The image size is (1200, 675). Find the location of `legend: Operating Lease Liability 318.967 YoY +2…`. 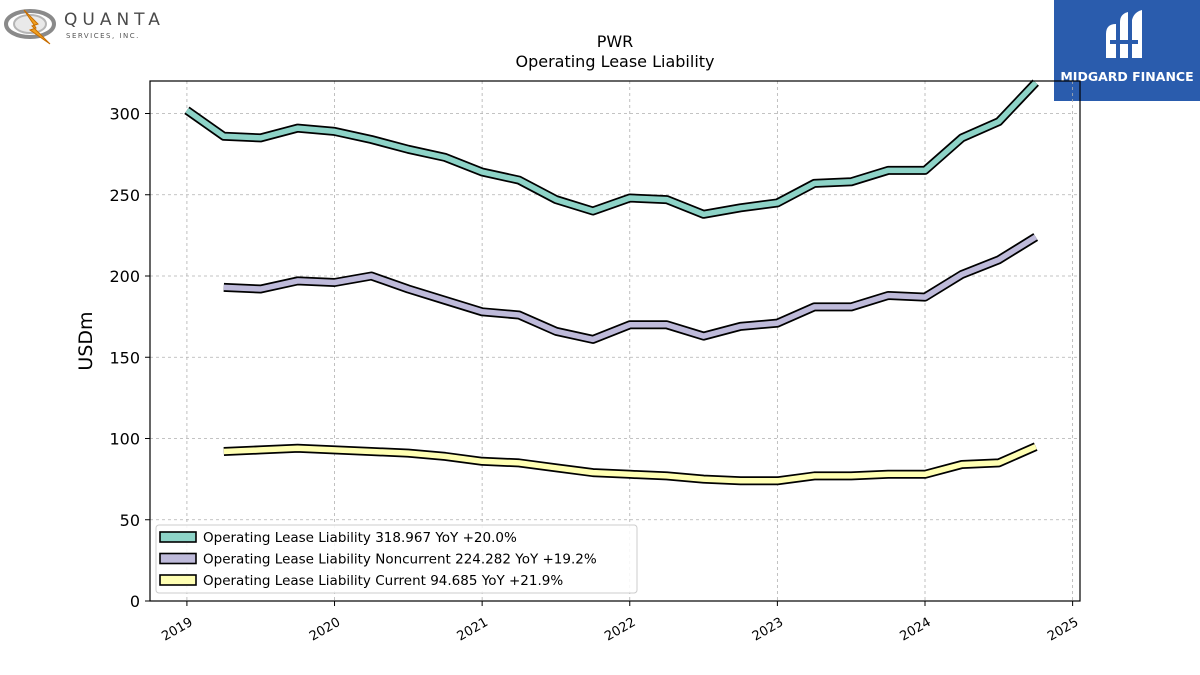

legend: Operating Lease Liability 318.967 YoY +2… is located at coordinates (396, 559).